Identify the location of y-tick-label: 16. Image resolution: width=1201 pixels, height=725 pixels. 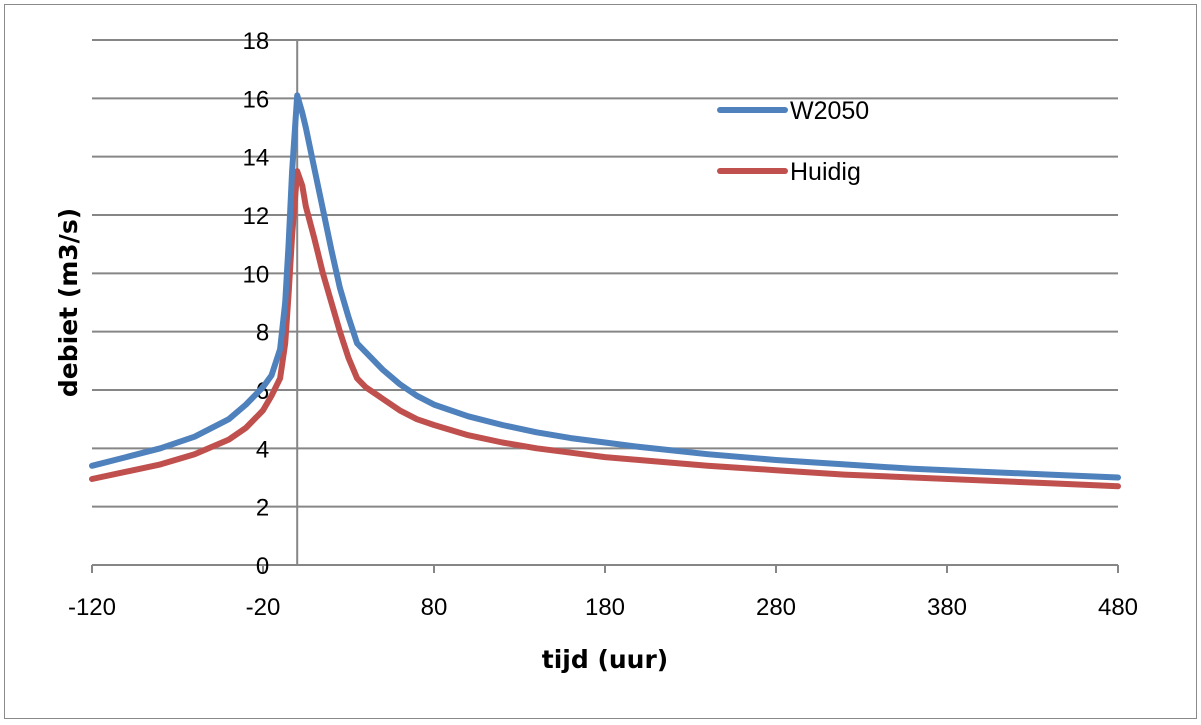
(255, 99).